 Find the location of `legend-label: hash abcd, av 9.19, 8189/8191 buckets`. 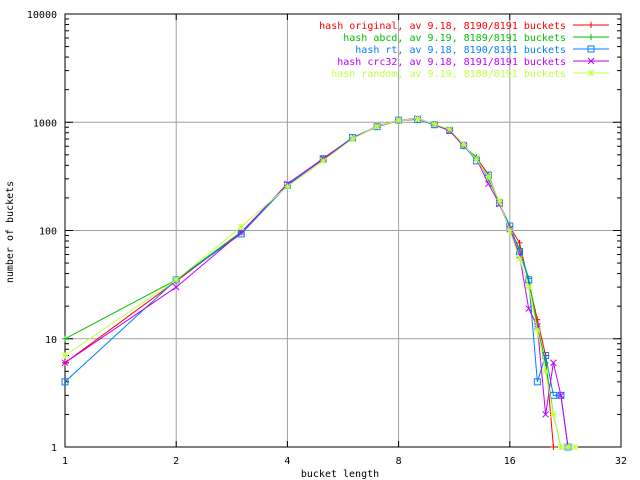

legend-label: hash abcd, av 9.19, 8189/8191 buckets is located at coordinates (454, 38).